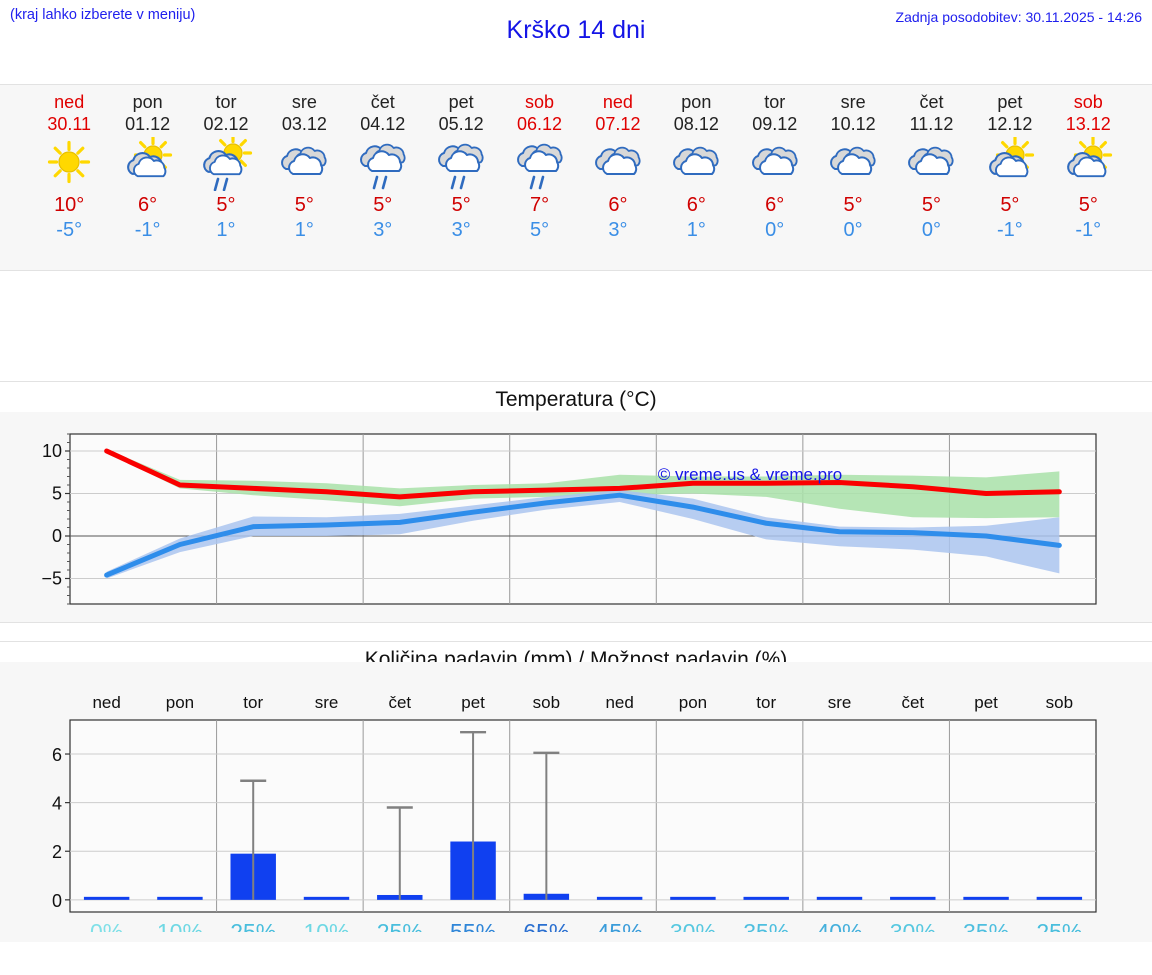 The width and height of the screenshot is (1152, 975). I want to click on day-date: 02.12, so click(226, 124).